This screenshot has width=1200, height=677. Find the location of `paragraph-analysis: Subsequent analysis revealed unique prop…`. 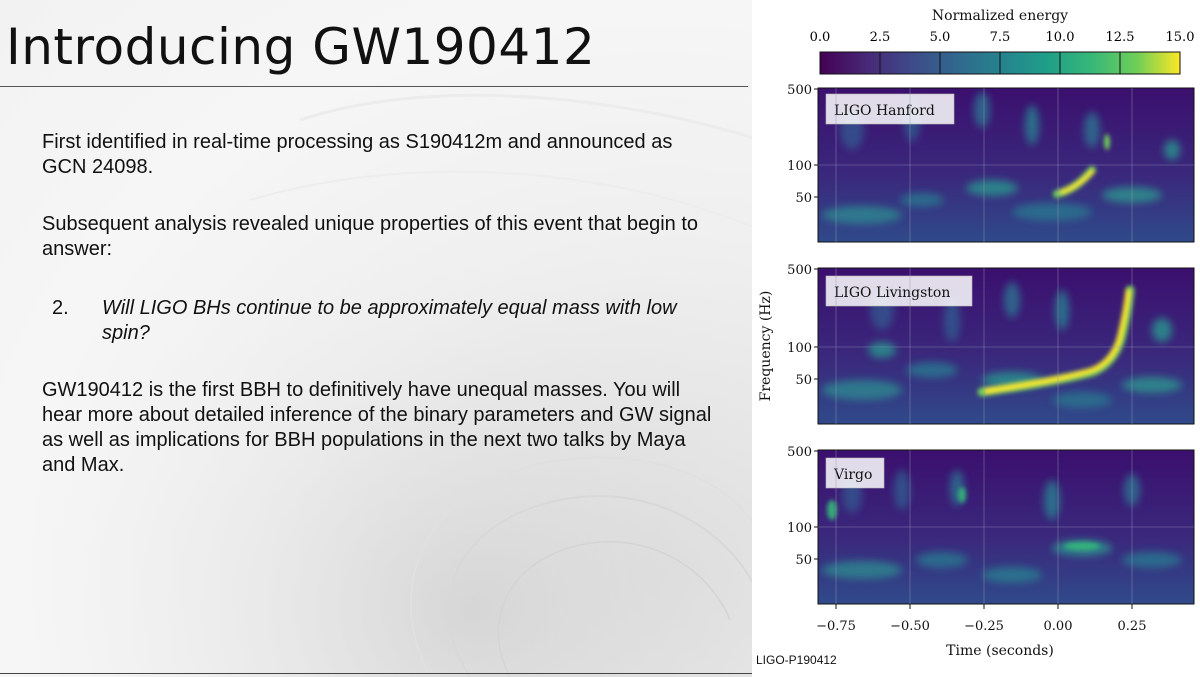

paragraph-analysis: Subsequent analysis revealed unique prop… is located at coordinates (370, 236).